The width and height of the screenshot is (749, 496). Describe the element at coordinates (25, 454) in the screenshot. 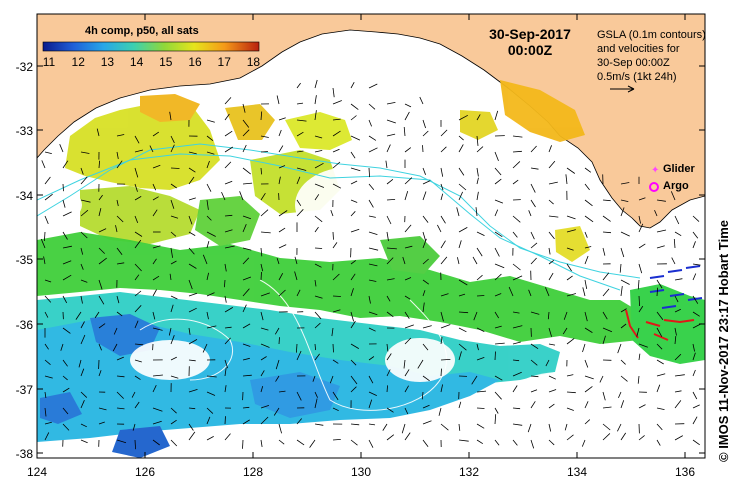

I see `y-tick-label: -38` at that location.